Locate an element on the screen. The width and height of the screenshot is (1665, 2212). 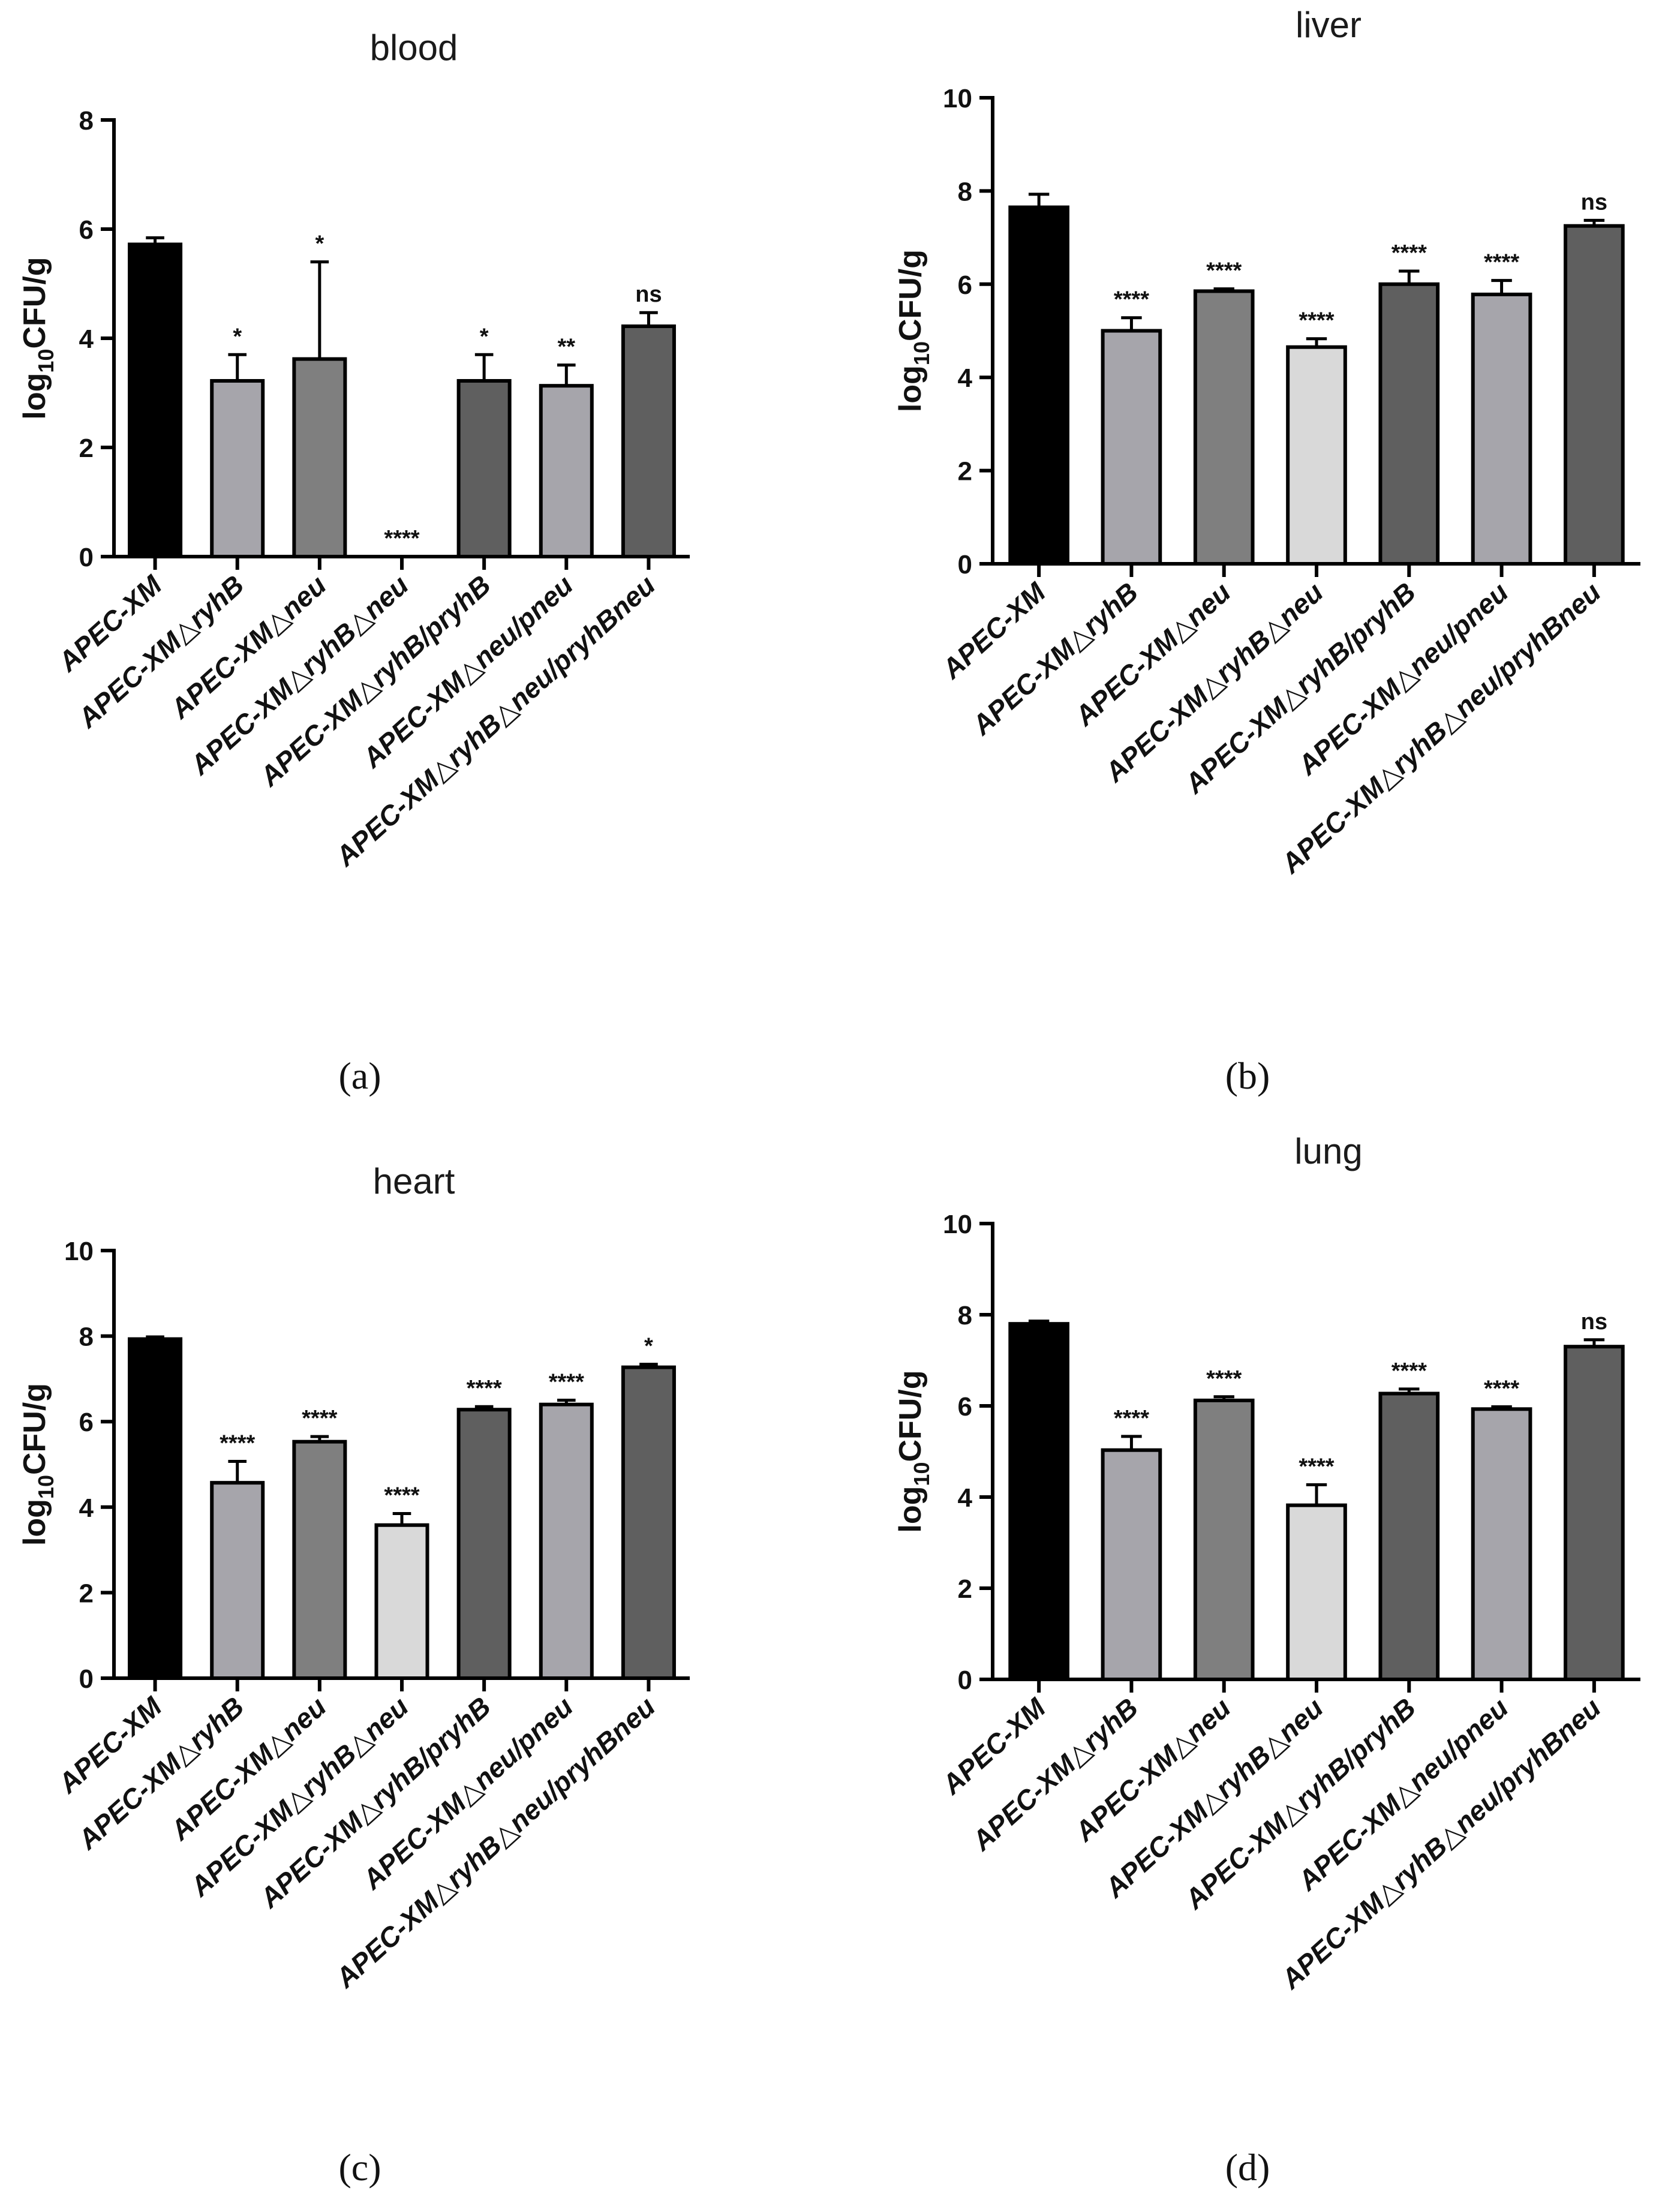
chart-title: heart is located at coordinates (414, 1181).